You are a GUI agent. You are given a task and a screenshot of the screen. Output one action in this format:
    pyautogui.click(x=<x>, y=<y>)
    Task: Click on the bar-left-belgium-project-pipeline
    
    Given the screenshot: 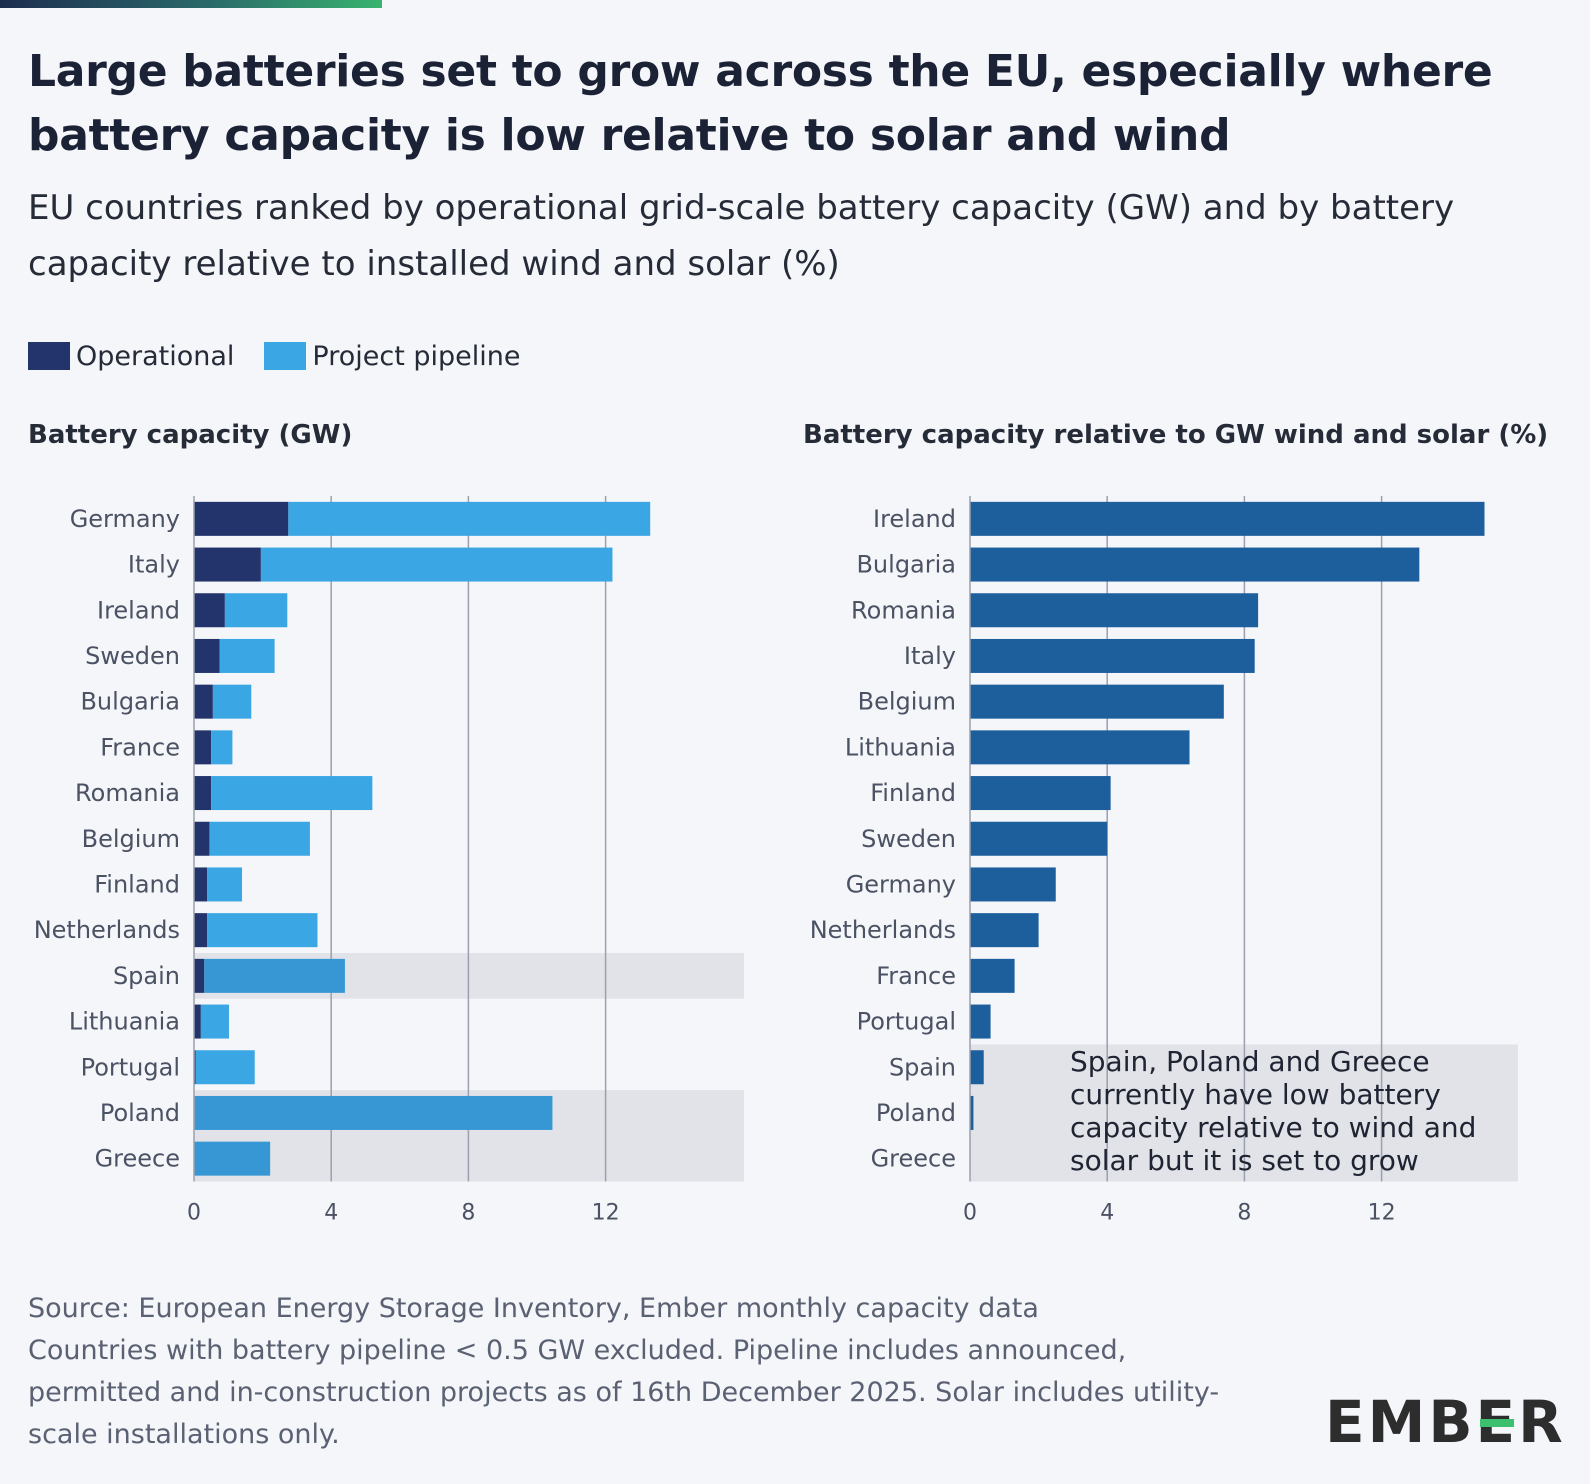 What is the action you would take?
    pyautogui.click(x=259, y=838)
    